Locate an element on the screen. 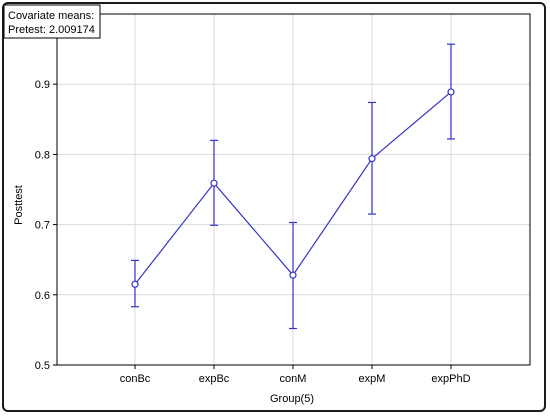  x-axis-ticks: conBc expBc conM expM expPhD is located at coordinates (295, 375).